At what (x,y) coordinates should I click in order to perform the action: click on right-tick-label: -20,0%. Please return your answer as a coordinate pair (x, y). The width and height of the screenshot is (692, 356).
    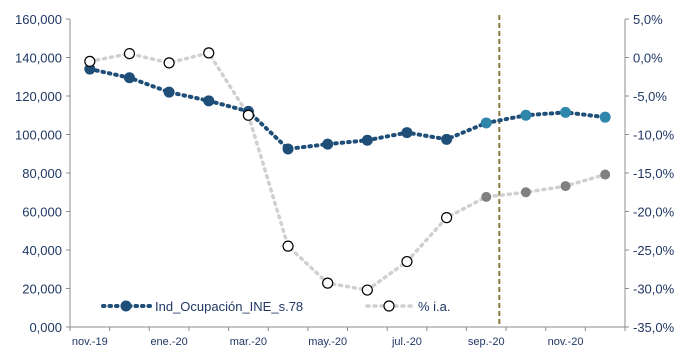
    Looking at the image, I should click on (654, 212).